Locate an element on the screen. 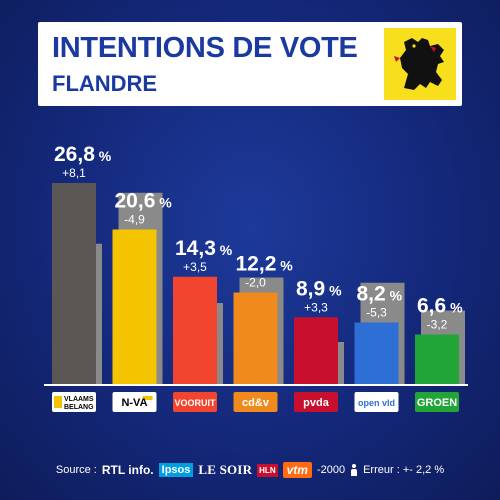 This screenshot has width=500, height=500. value-label: 6,6 % is located at coordinates (440, 306).